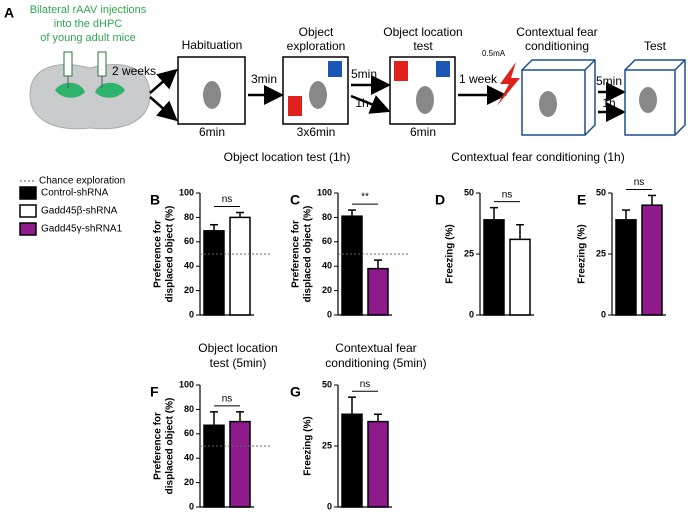 The height and width of the screenshot is (515, 688). Describe the element at coordinates (264, 79) in the screenshot. I see `delay-label: 3min` at that location.